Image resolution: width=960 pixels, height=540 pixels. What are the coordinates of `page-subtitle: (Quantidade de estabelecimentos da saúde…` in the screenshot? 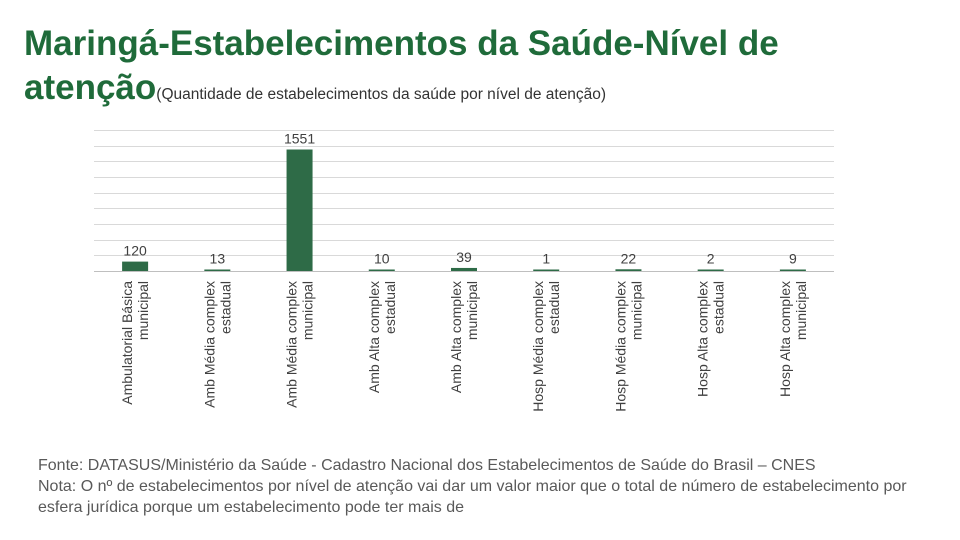 It's located at (381, 94).